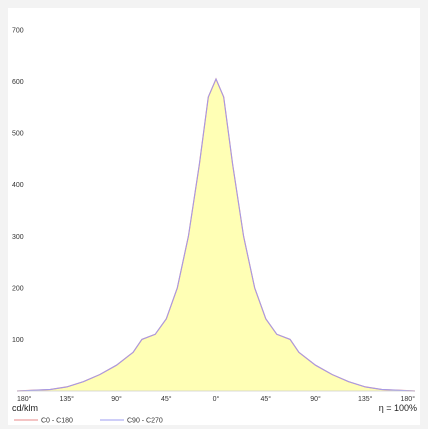  I want to click on legend-label: C0 - C180, so click(57, 421).